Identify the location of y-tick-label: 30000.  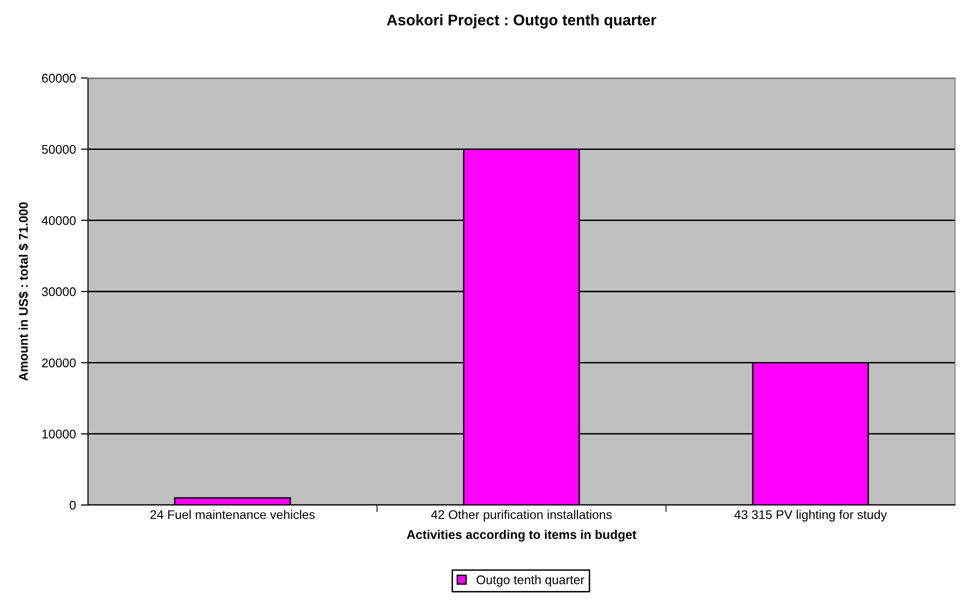
(59, 291).